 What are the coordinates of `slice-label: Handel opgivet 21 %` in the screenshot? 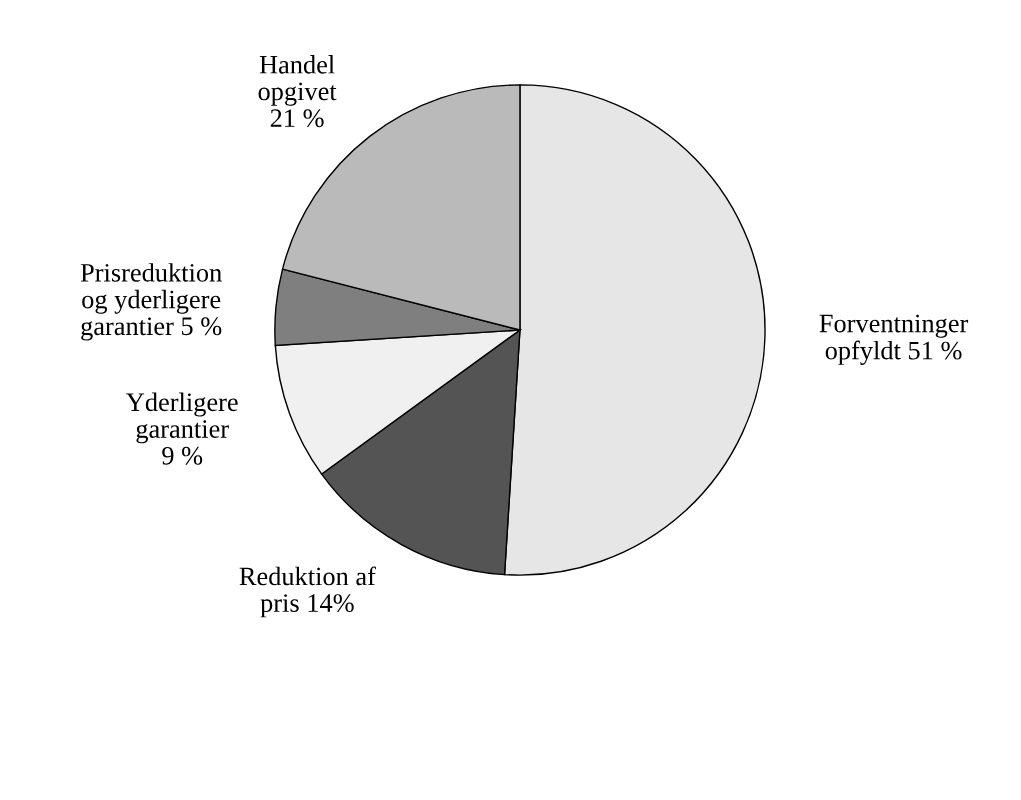 It's located at (297, 91).